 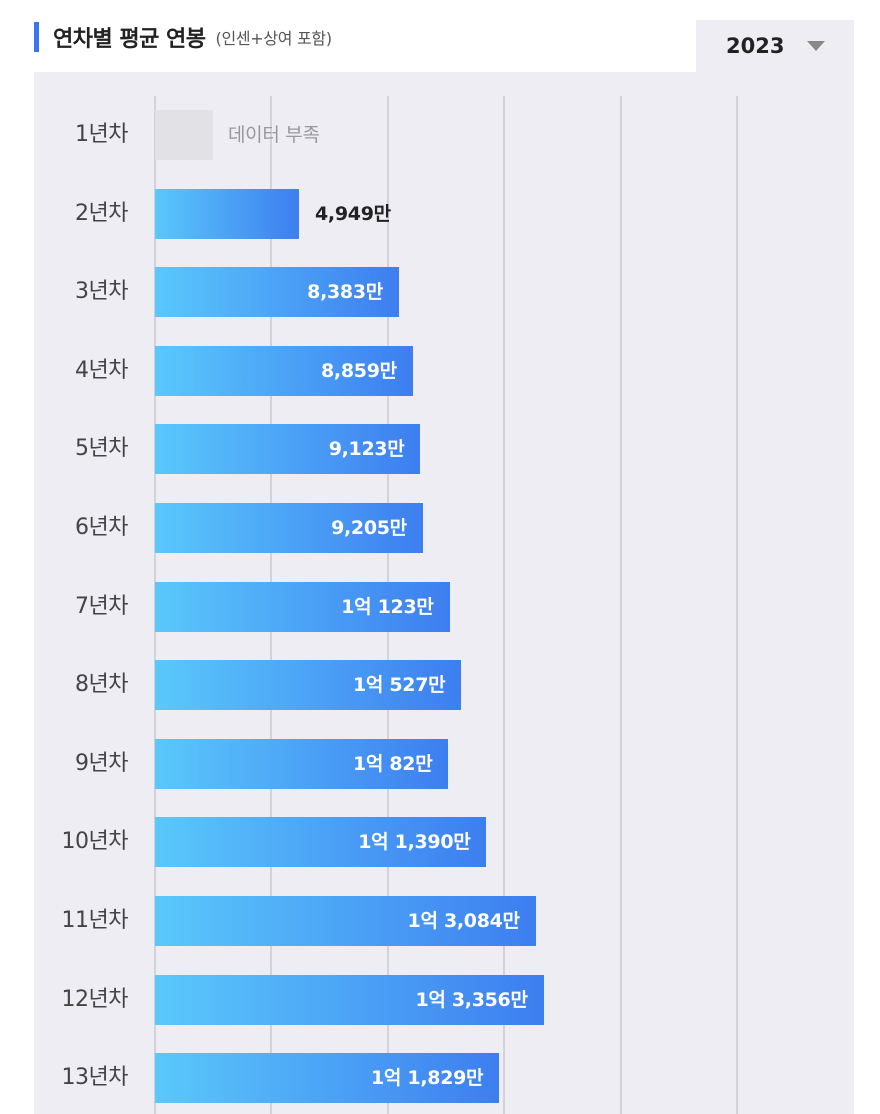 What do you see at coordinates (184, 135) in the screenshot?
I see `no-data-placeholder` at bounding box center [184, 135].